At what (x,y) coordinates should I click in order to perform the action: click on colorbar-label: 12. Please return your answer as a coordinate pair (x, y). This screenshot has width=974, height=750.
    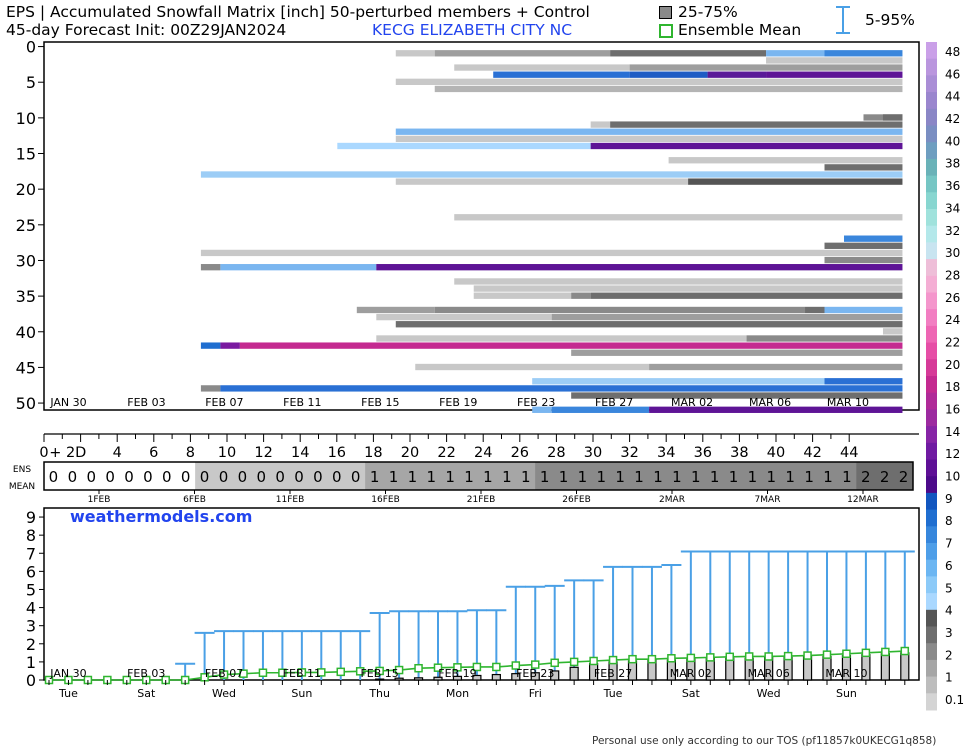
    Looking at the image, I should click on (952, 454).